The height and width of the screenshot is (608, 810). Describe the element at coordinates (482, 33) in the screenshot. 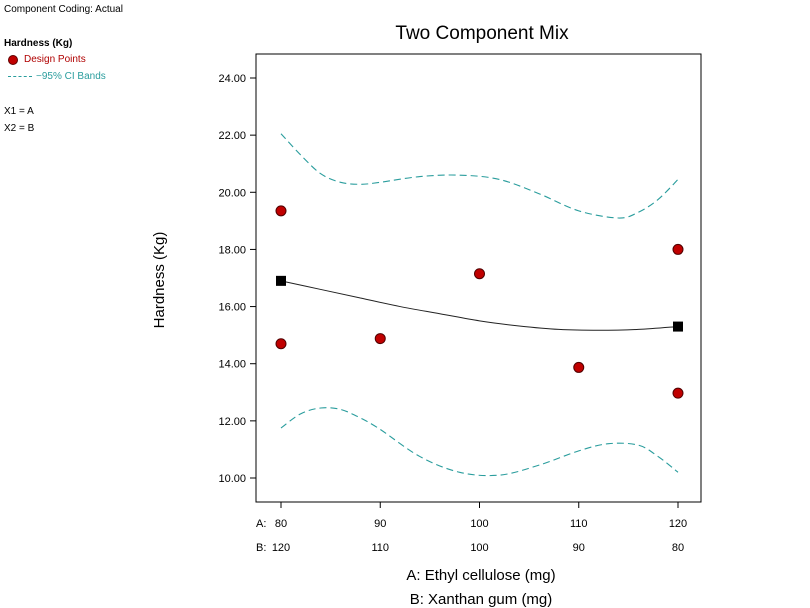

I see `chart-title: Two Component Mix` at that location.